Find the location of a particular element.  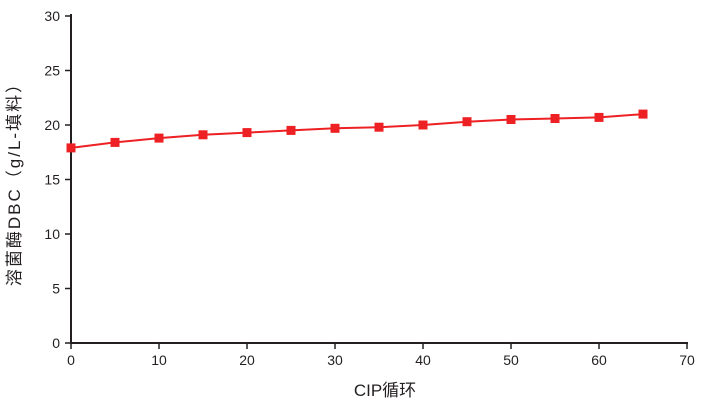

data-series-line is located at coordinates (357, 131).